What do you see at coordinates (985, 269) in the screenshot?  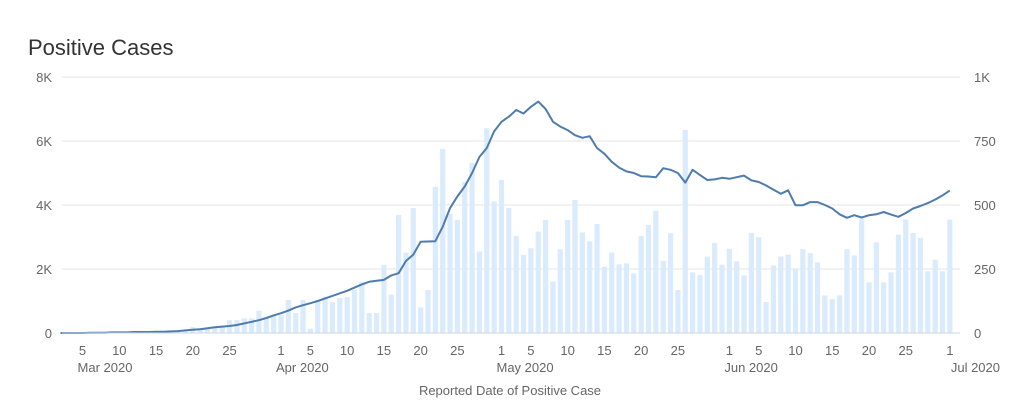 I see `right-tick-label: 250` at bounding box center [985, 269].